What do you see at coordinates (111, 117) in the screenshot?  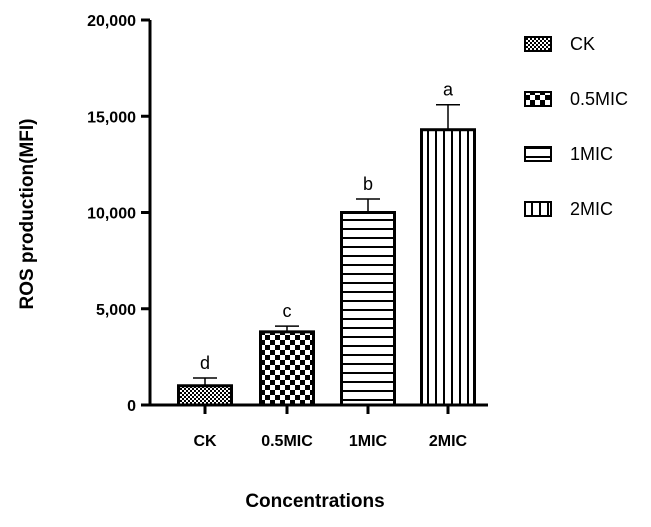 I see `y-tick-label: 15,000` at bounding box center [111, 117].